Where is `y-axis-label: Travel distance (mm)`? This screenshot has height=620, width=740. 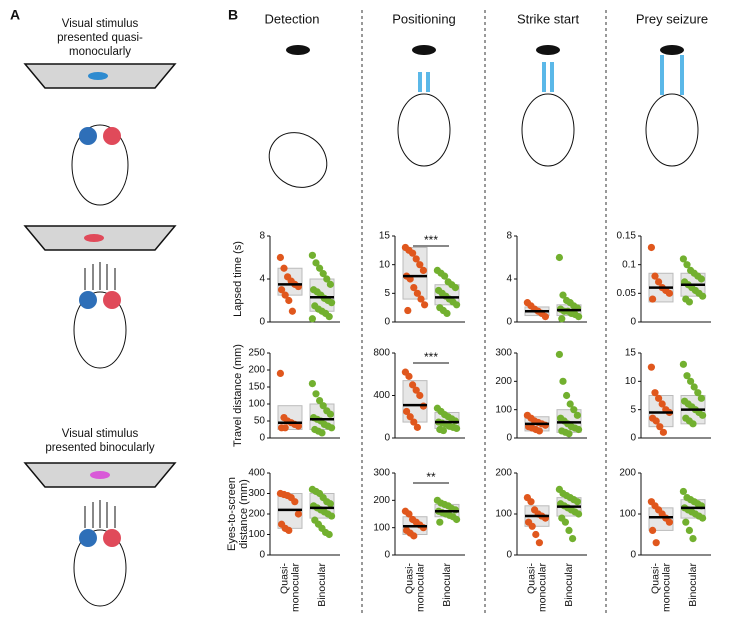 y-axis-label: Travel distance (mm) is located at coordinates (238, 395).